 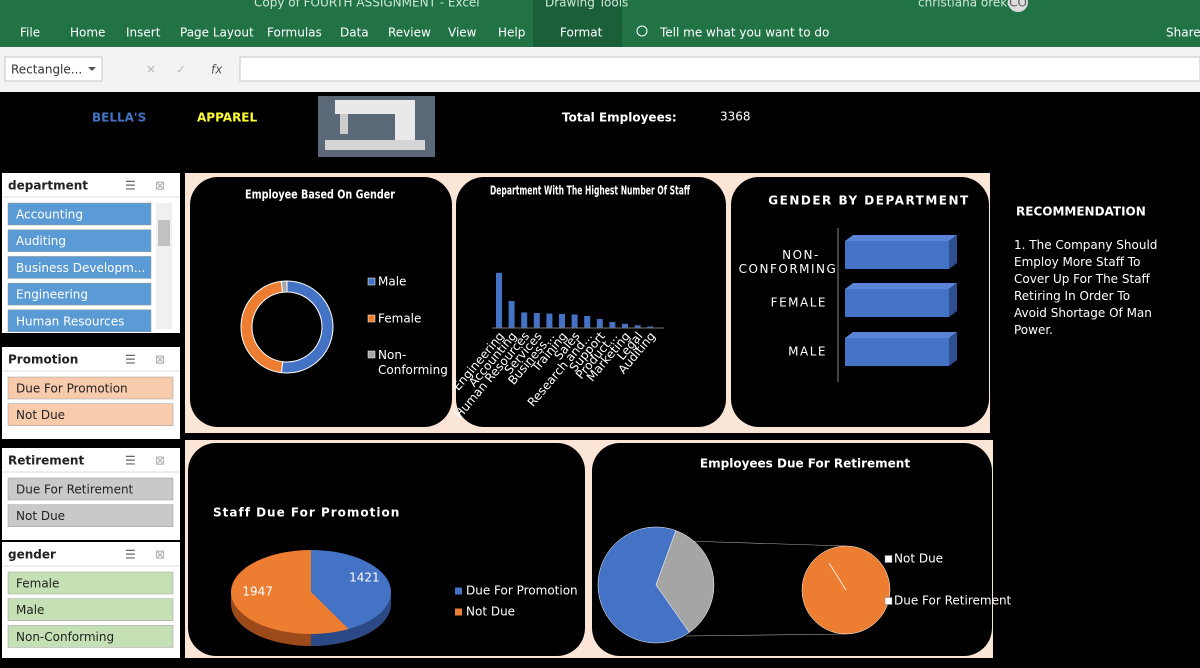 What do you see at coordinates (72, 389) in the screenshot?
I see `slicer-item-label: Due For Promotion` at bounding box center [72, 389].